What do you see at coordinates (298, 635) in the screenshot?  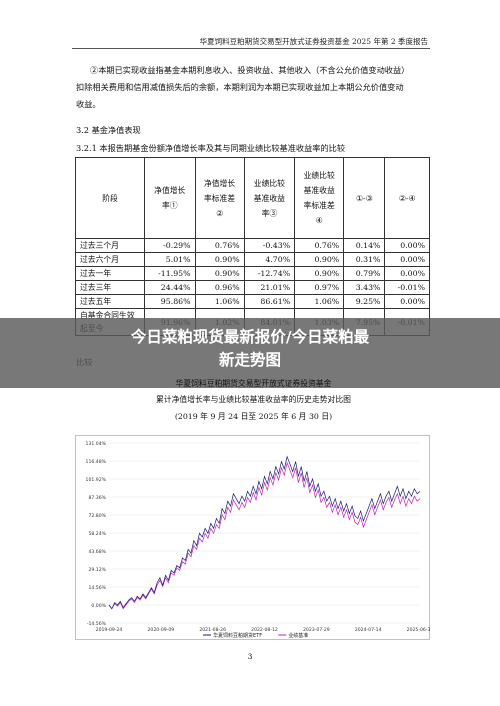 I see `legend-label: 业绩基准` at bounding box center [298, 635].